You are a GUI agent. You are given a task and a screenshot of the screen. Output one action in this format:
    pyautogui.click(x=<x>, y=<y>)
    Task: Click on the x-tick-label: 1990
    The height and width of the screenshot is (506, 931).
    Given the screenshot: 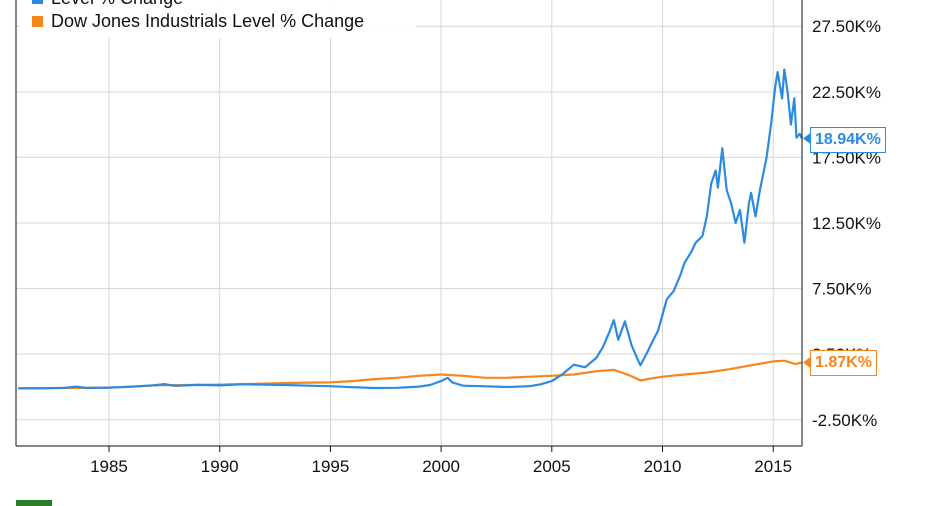 What is the action you would take?
    pyautogui.click(x=220, y=466)
    